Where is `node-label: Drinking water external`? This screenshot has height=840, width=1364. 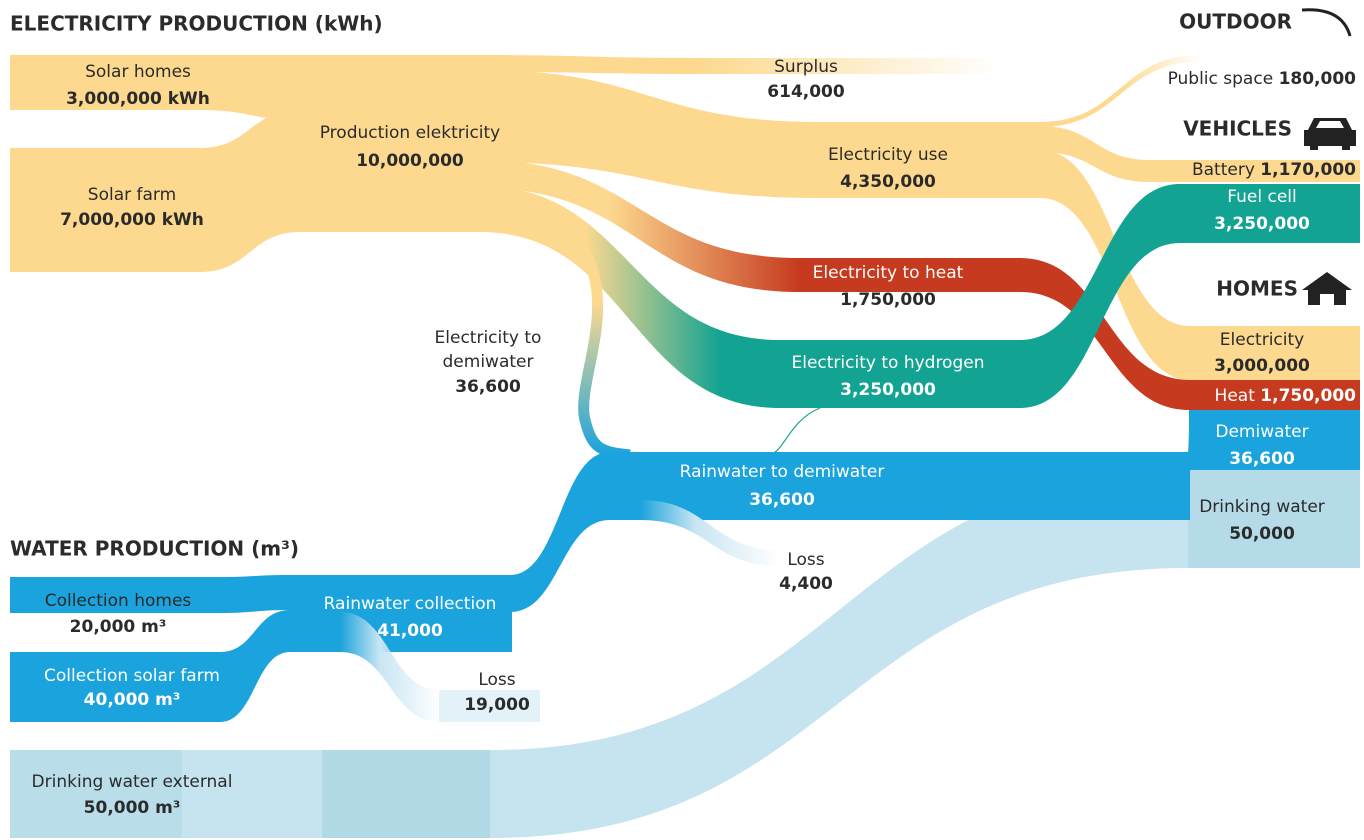 node-label: Drinking water external is located at coordinates (132, 782).